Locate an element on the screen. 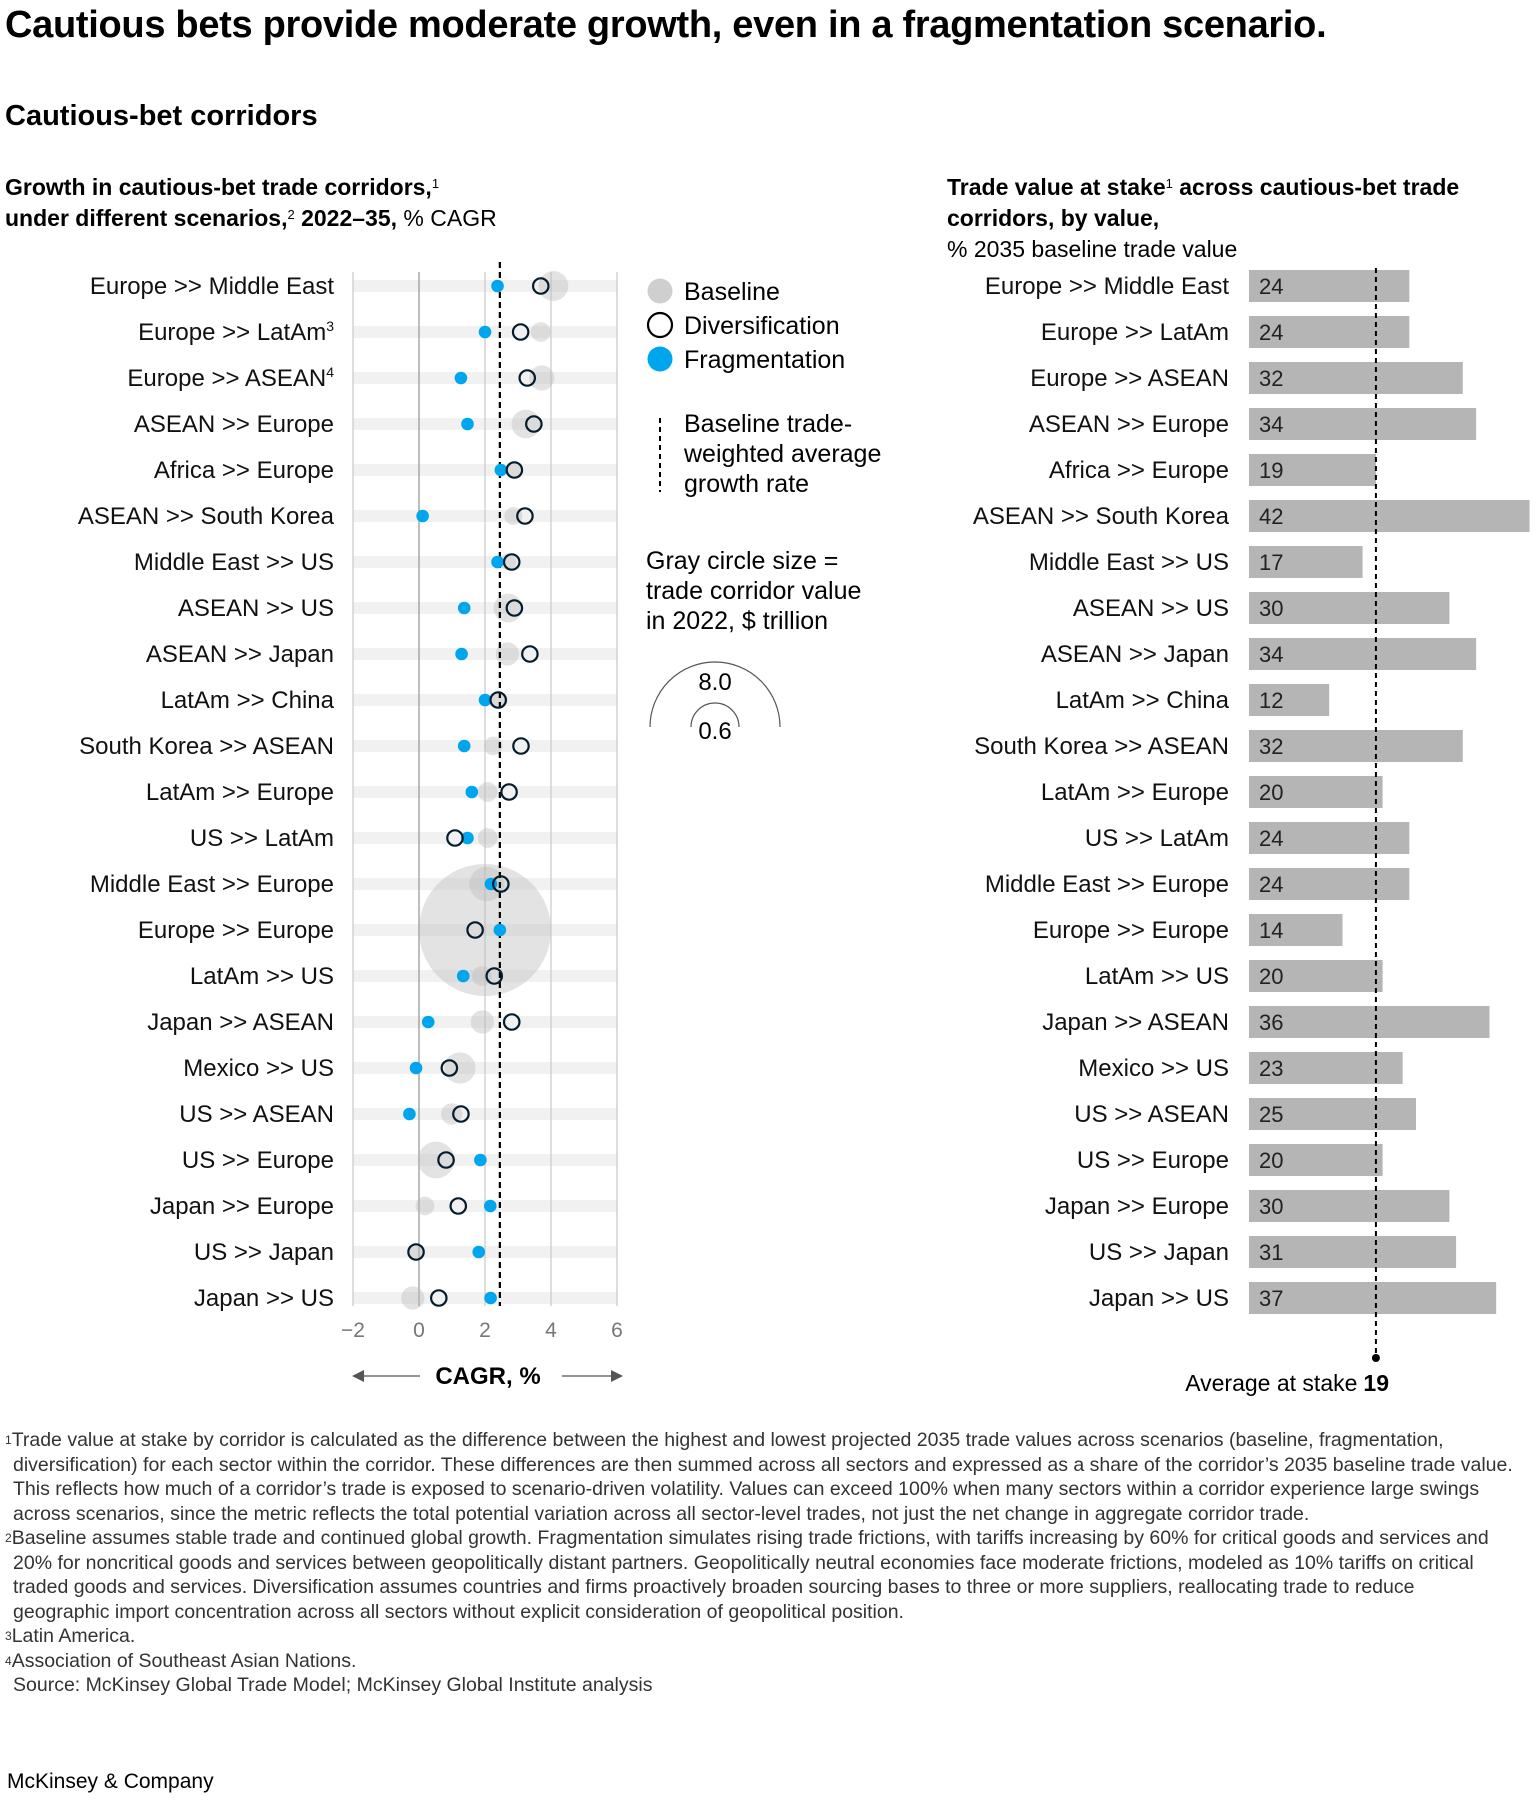 The width and height of the screenshot is (1536, 1801). category-text: Europe >> ASEAN is located at coordinates (226, 378).